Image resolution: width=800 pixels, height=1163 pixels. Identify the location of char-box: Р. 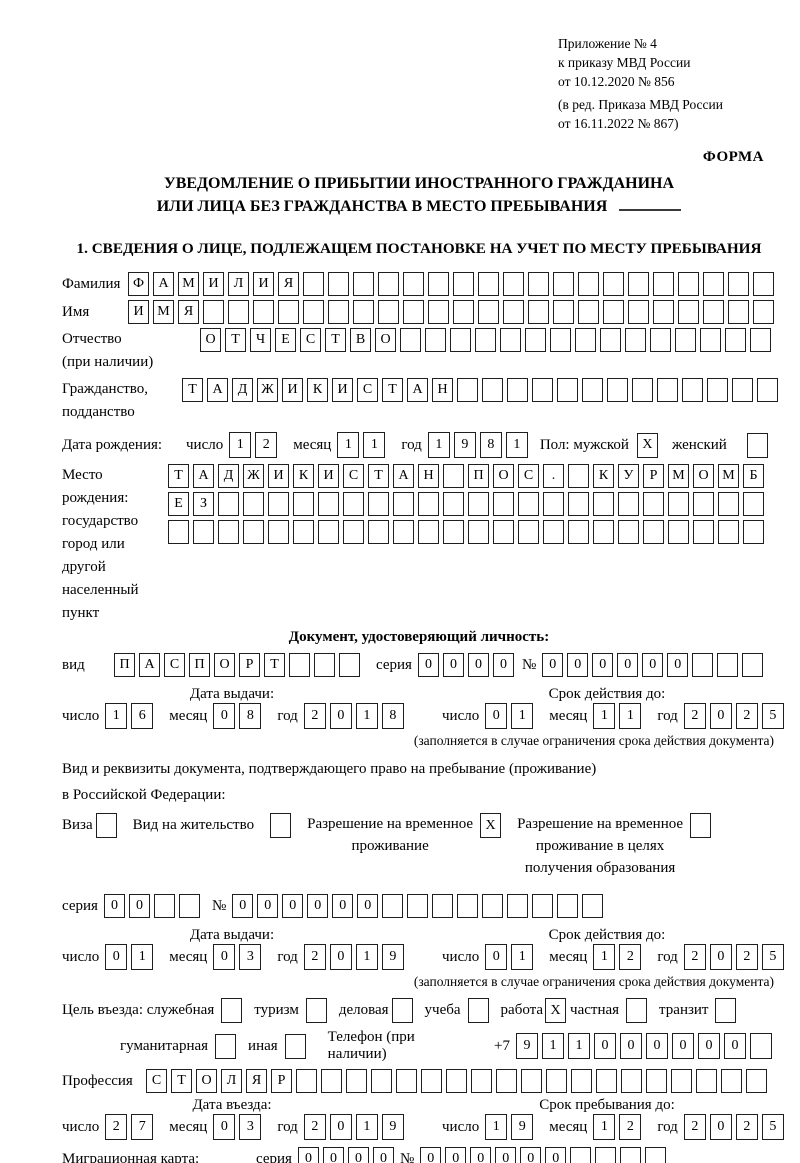
(653, 476).